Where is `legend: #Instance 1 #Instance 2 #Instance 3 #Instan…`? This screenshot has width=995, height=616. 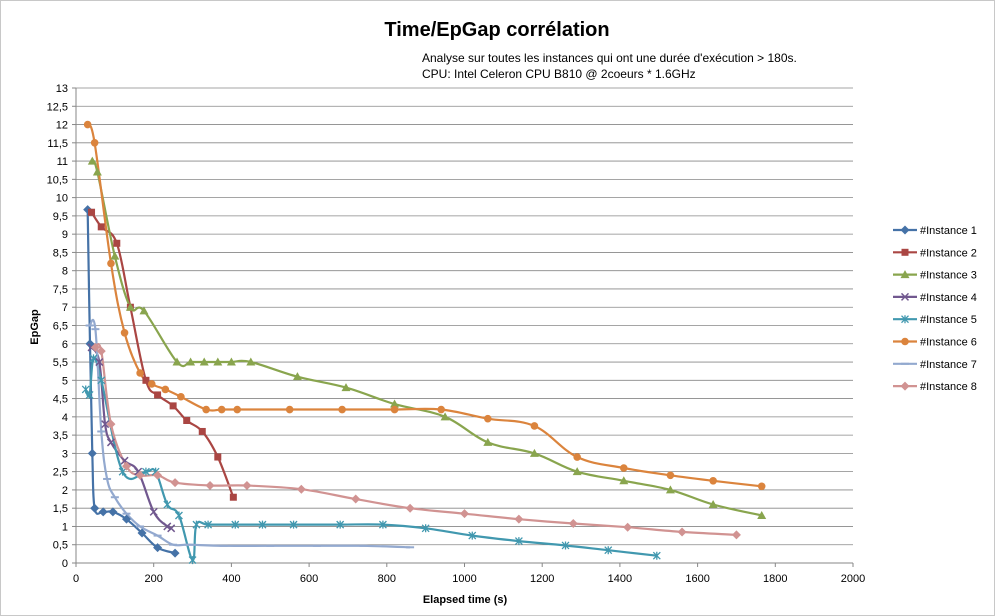
legend: #Instance 1 #Instance 2 #Instance 3 #Instan… is located at coordinates (935, 309).